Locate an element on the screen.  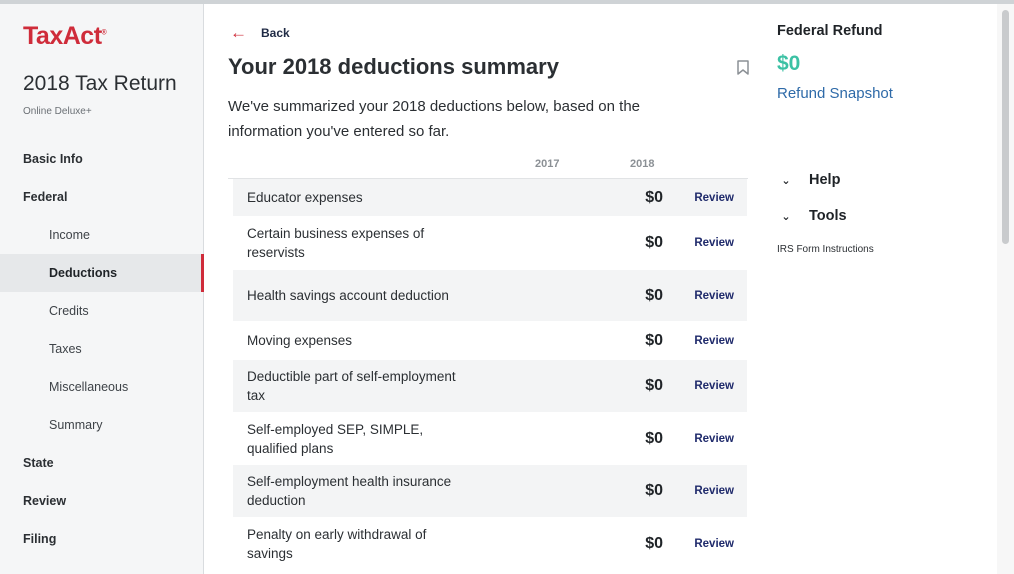
row-label: Moving expenses is located at coordinates (300, 340).